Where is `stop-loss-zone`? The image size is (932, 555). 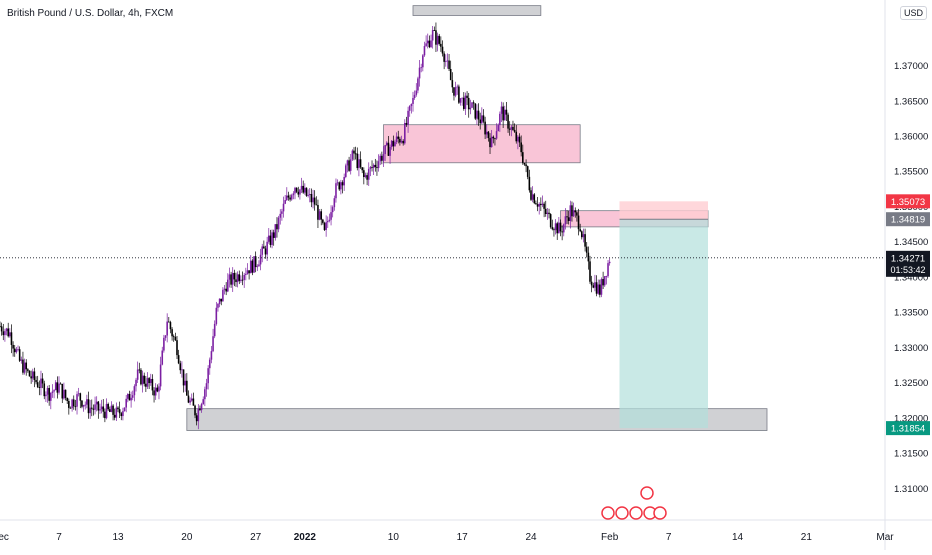 stop-loss-zone is located at coordinates (664, 210).